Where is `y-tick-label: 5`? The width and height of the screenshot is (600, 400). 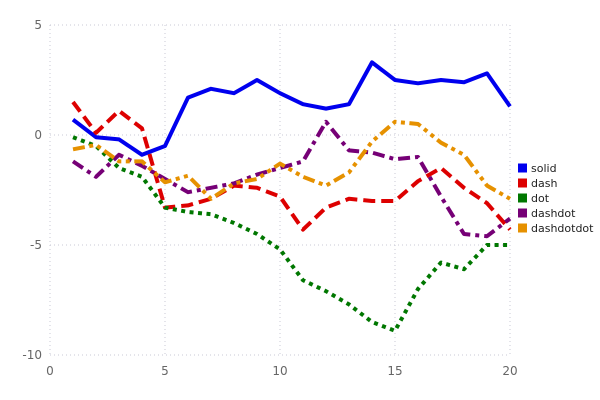
y-tick-label: 5 is located at coordinates (38, 25).